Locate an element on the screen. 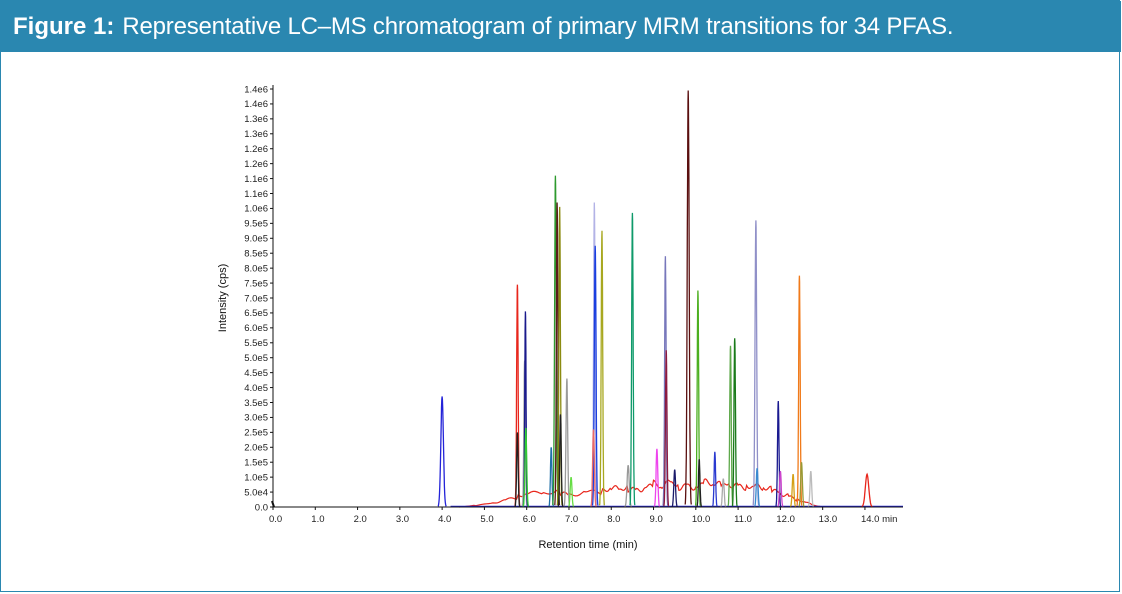  x-tick-label: 7.0 is located at coordinates (571, 519).